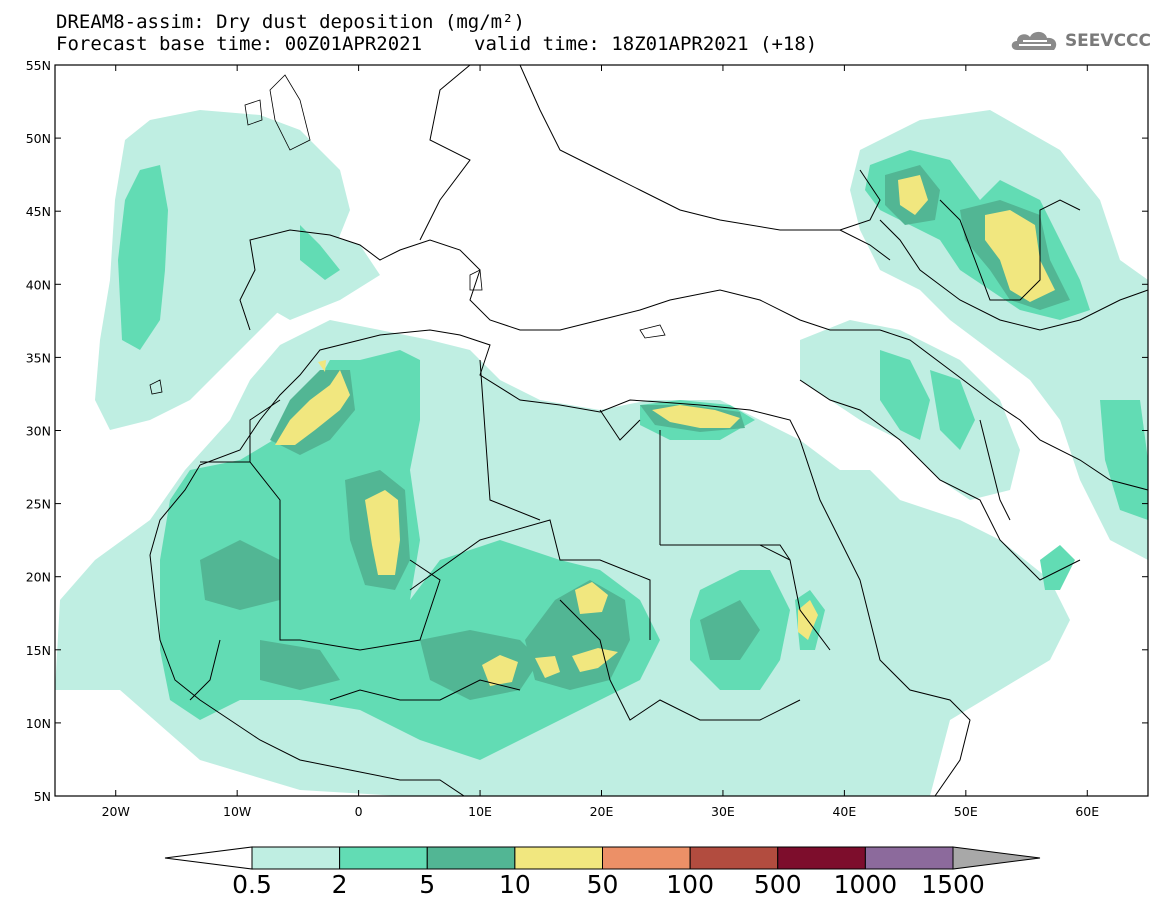  Describe the element at coordinates (603, 884) in the screenshot. I see `colorbar-label: 50` at that location.